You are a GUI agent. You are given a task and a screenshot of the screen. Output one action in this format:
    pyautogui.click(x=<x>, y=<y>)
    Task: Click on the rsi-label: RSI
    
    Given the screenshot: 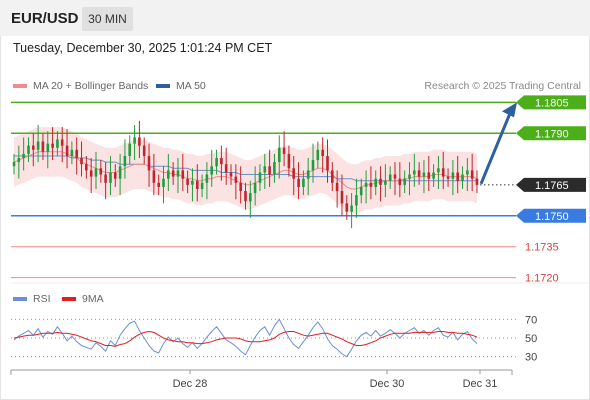 What is the action you would take?
    pyautogui.click(x=42, y=299)
    